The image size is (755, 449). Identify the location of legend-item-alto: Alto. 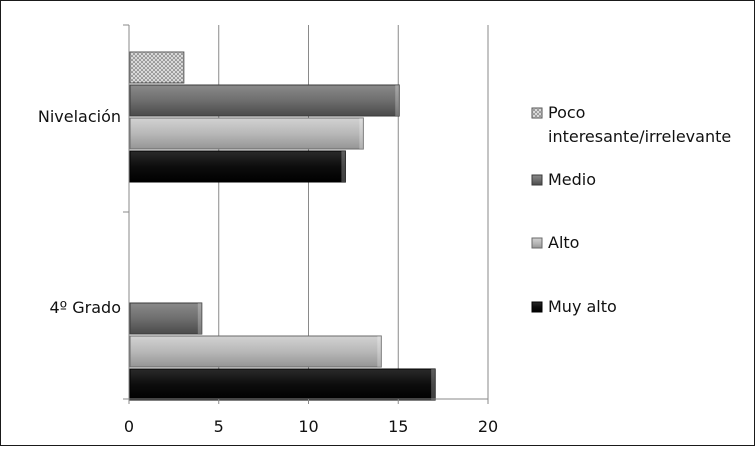
(555, 242).